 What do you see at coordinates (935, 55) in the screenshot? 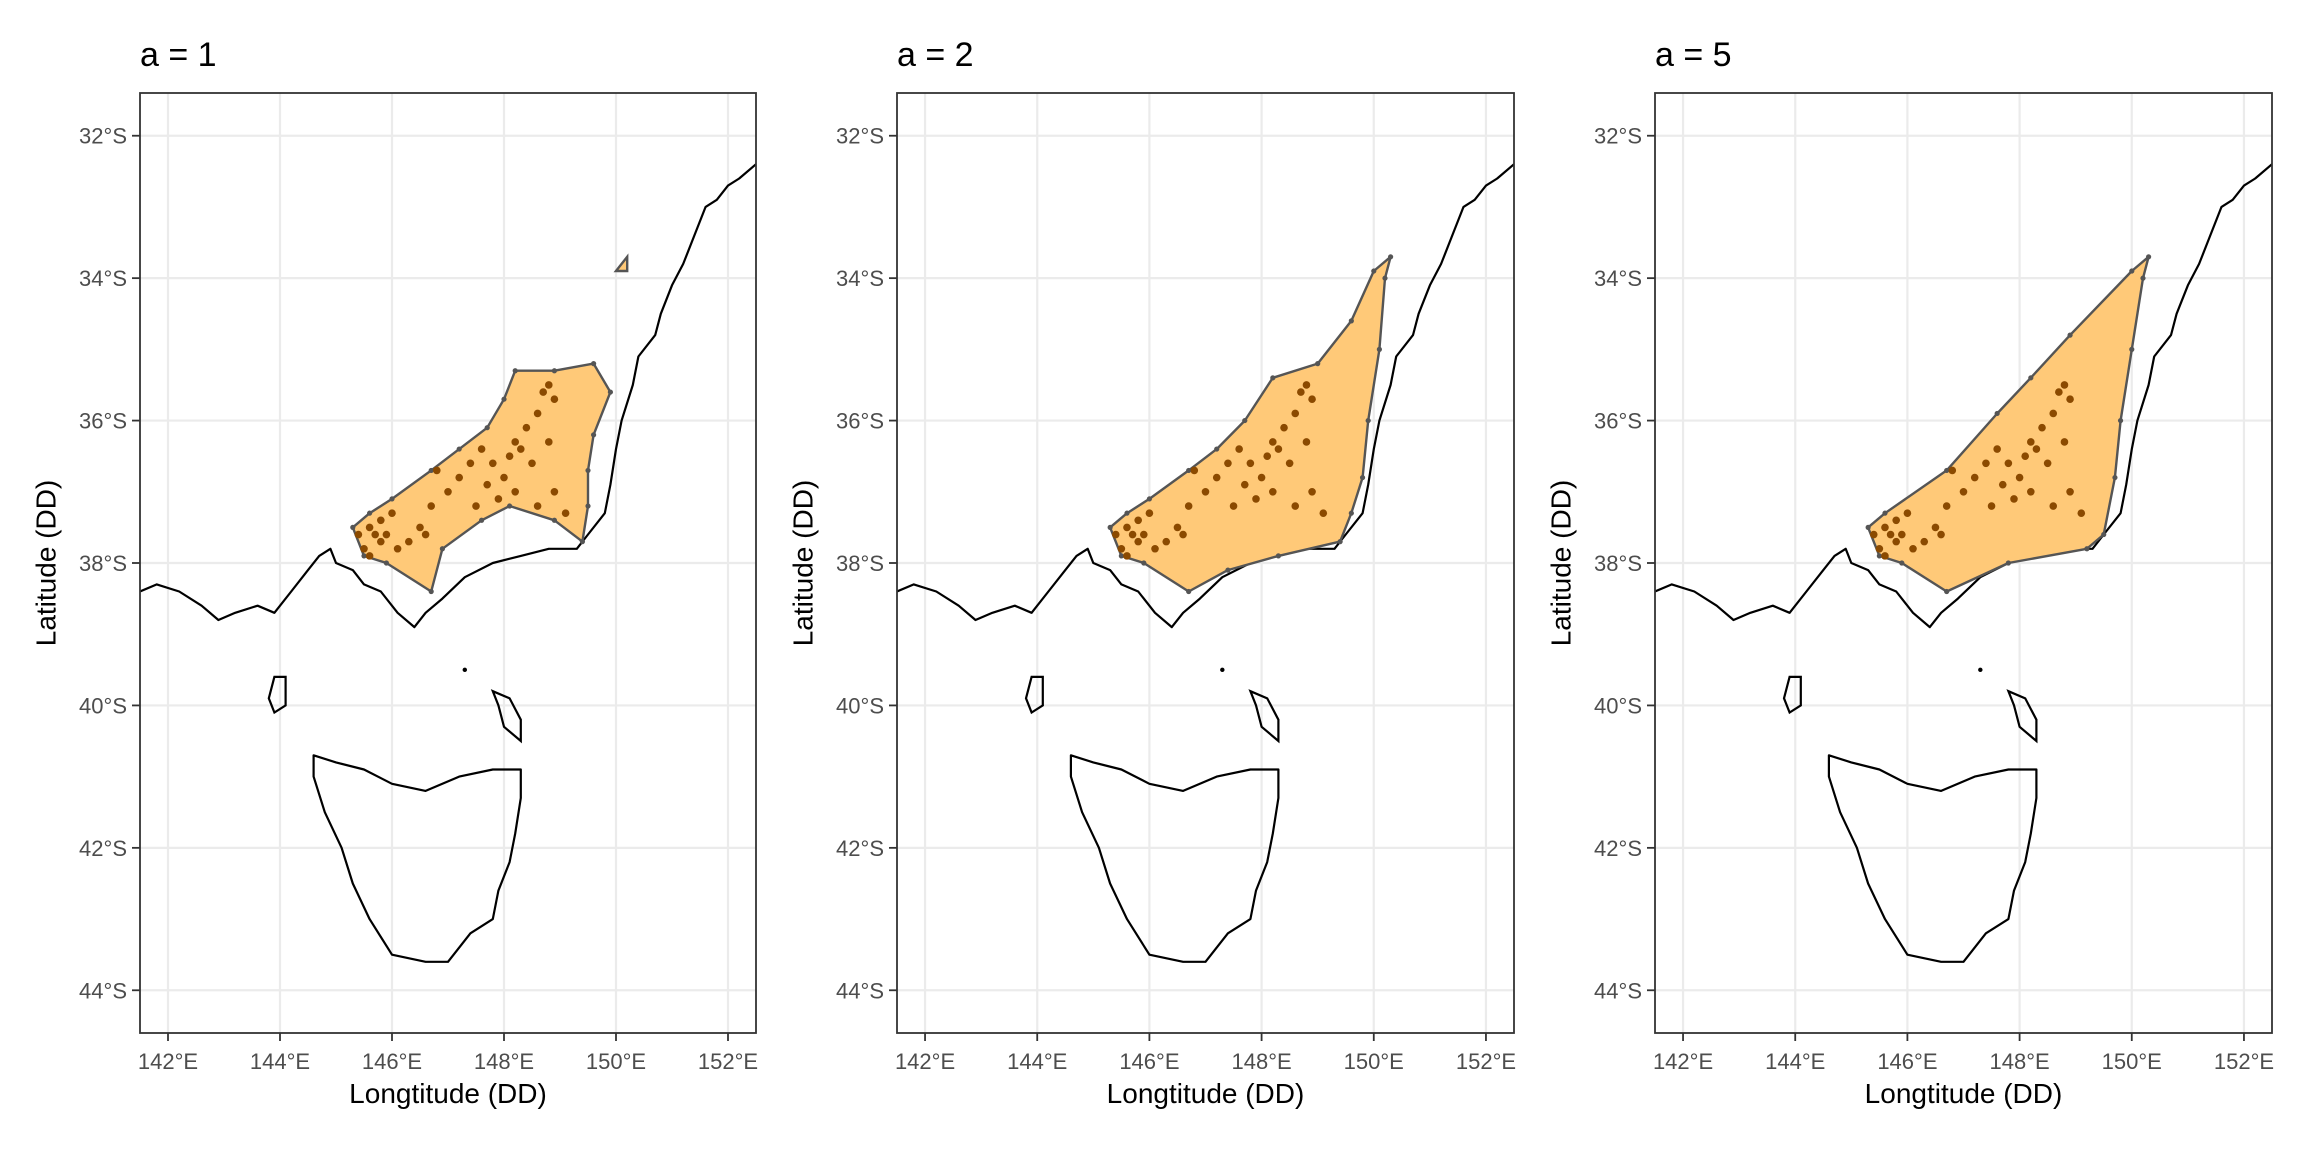
I see `panel-title: a = 2` at bounding box center [935, 55].